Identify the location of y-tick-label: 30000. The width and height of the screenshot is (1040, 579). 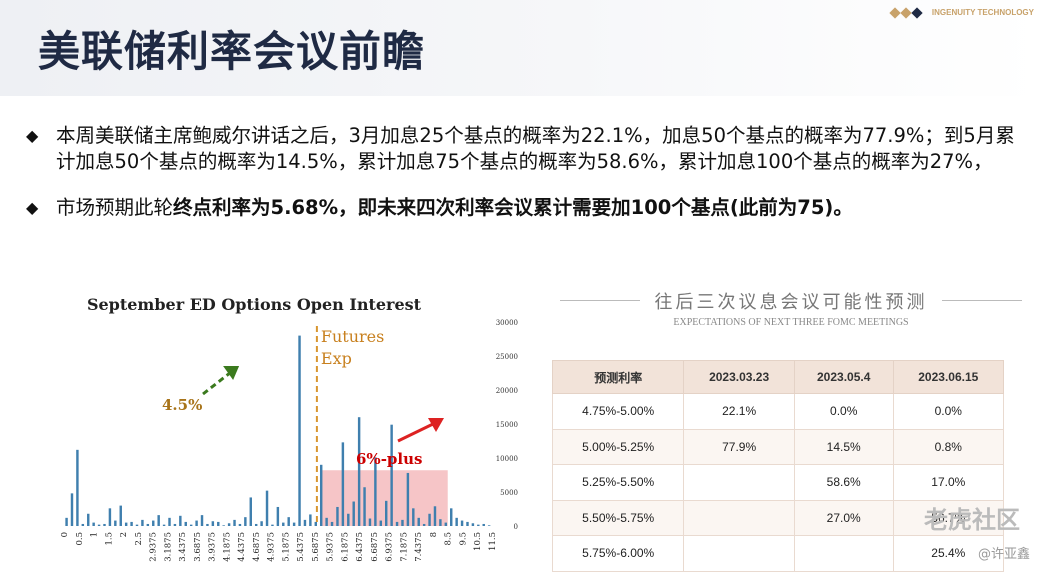
(507, 323).